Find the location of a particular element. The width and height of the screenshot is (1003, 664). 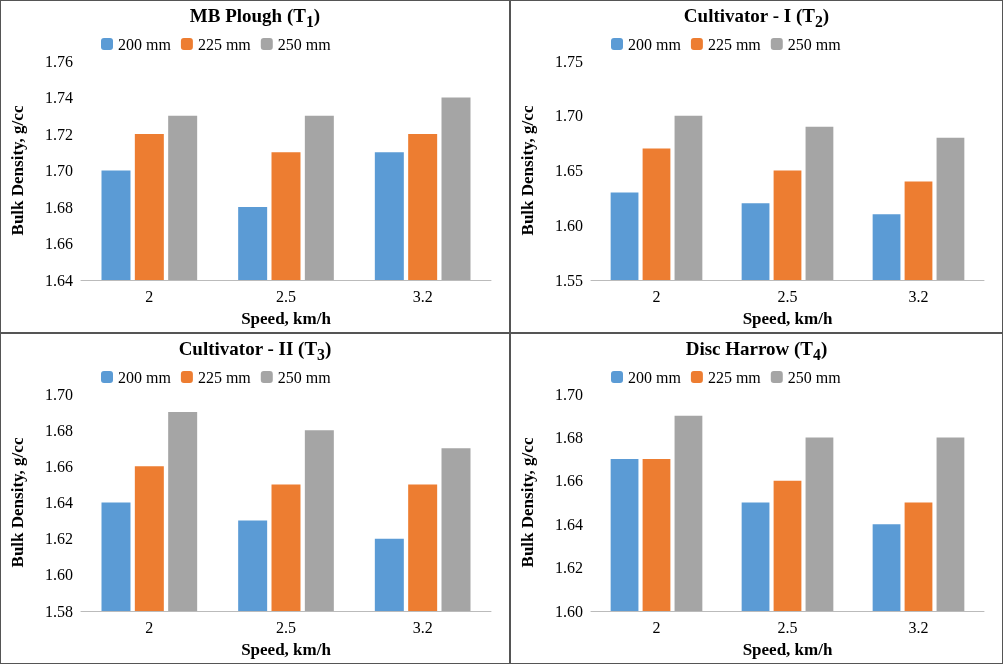

y-tick-label: 1.55 is located at coordinates (569, 280).